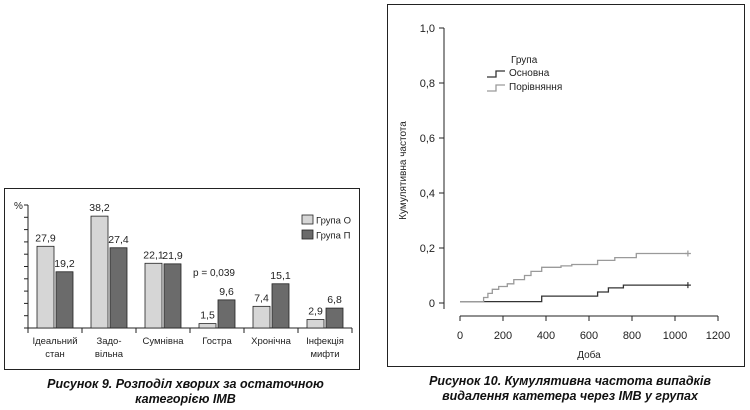  I want to click on y-tick-label: 0,2, so click(427, 249).